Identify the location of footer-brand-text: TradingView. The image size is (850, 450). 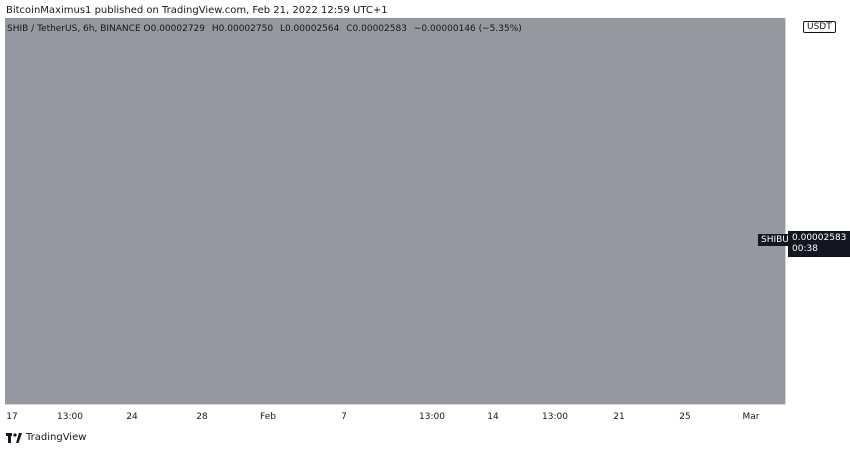
(56, 437).